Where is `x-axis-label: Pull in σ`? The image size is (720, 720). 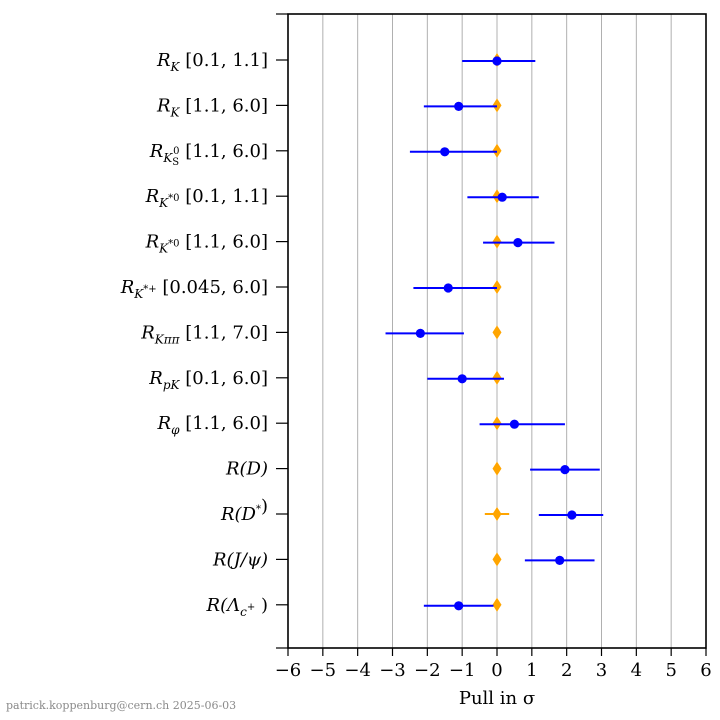
x-axis-label: Pull in σ is located at coordinates (497, 698).